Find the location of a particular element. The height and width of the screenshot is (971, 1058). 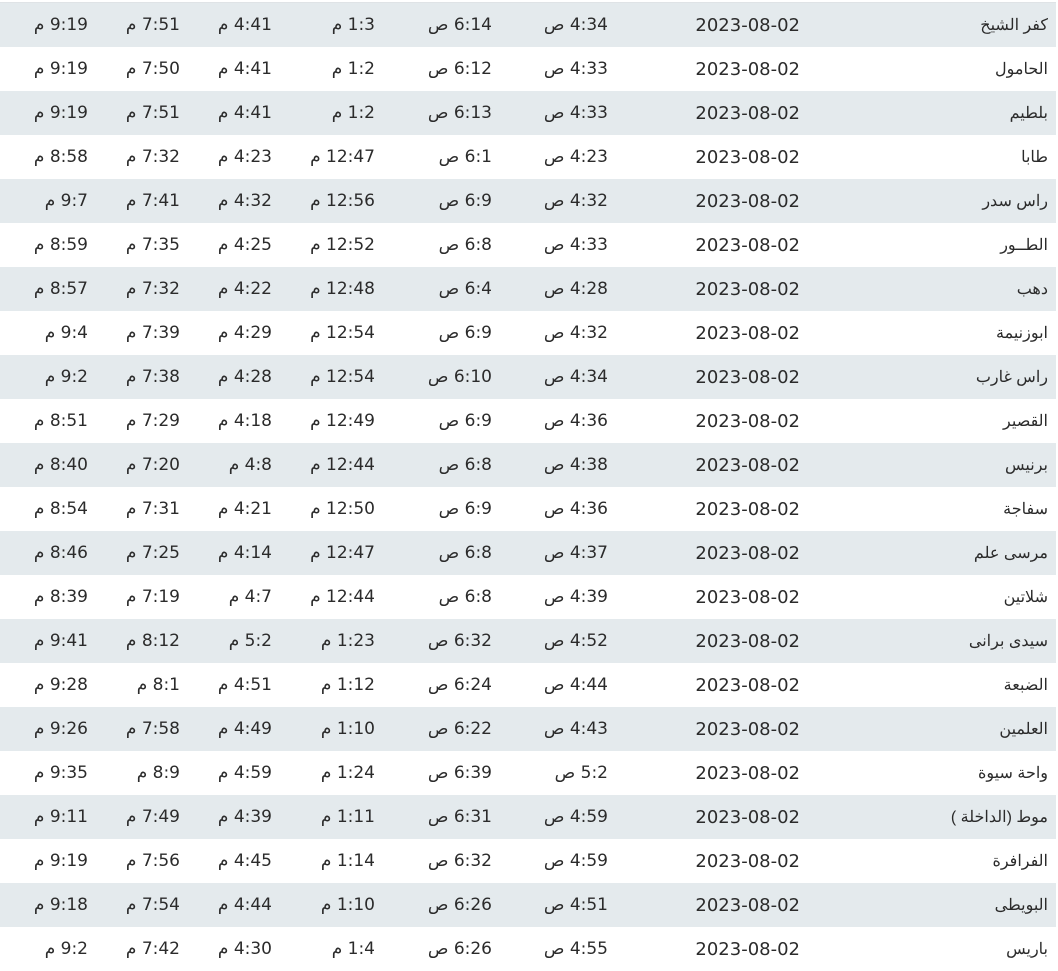

fajr-cell: 4:43 ص is located at coordinates (558, 729).